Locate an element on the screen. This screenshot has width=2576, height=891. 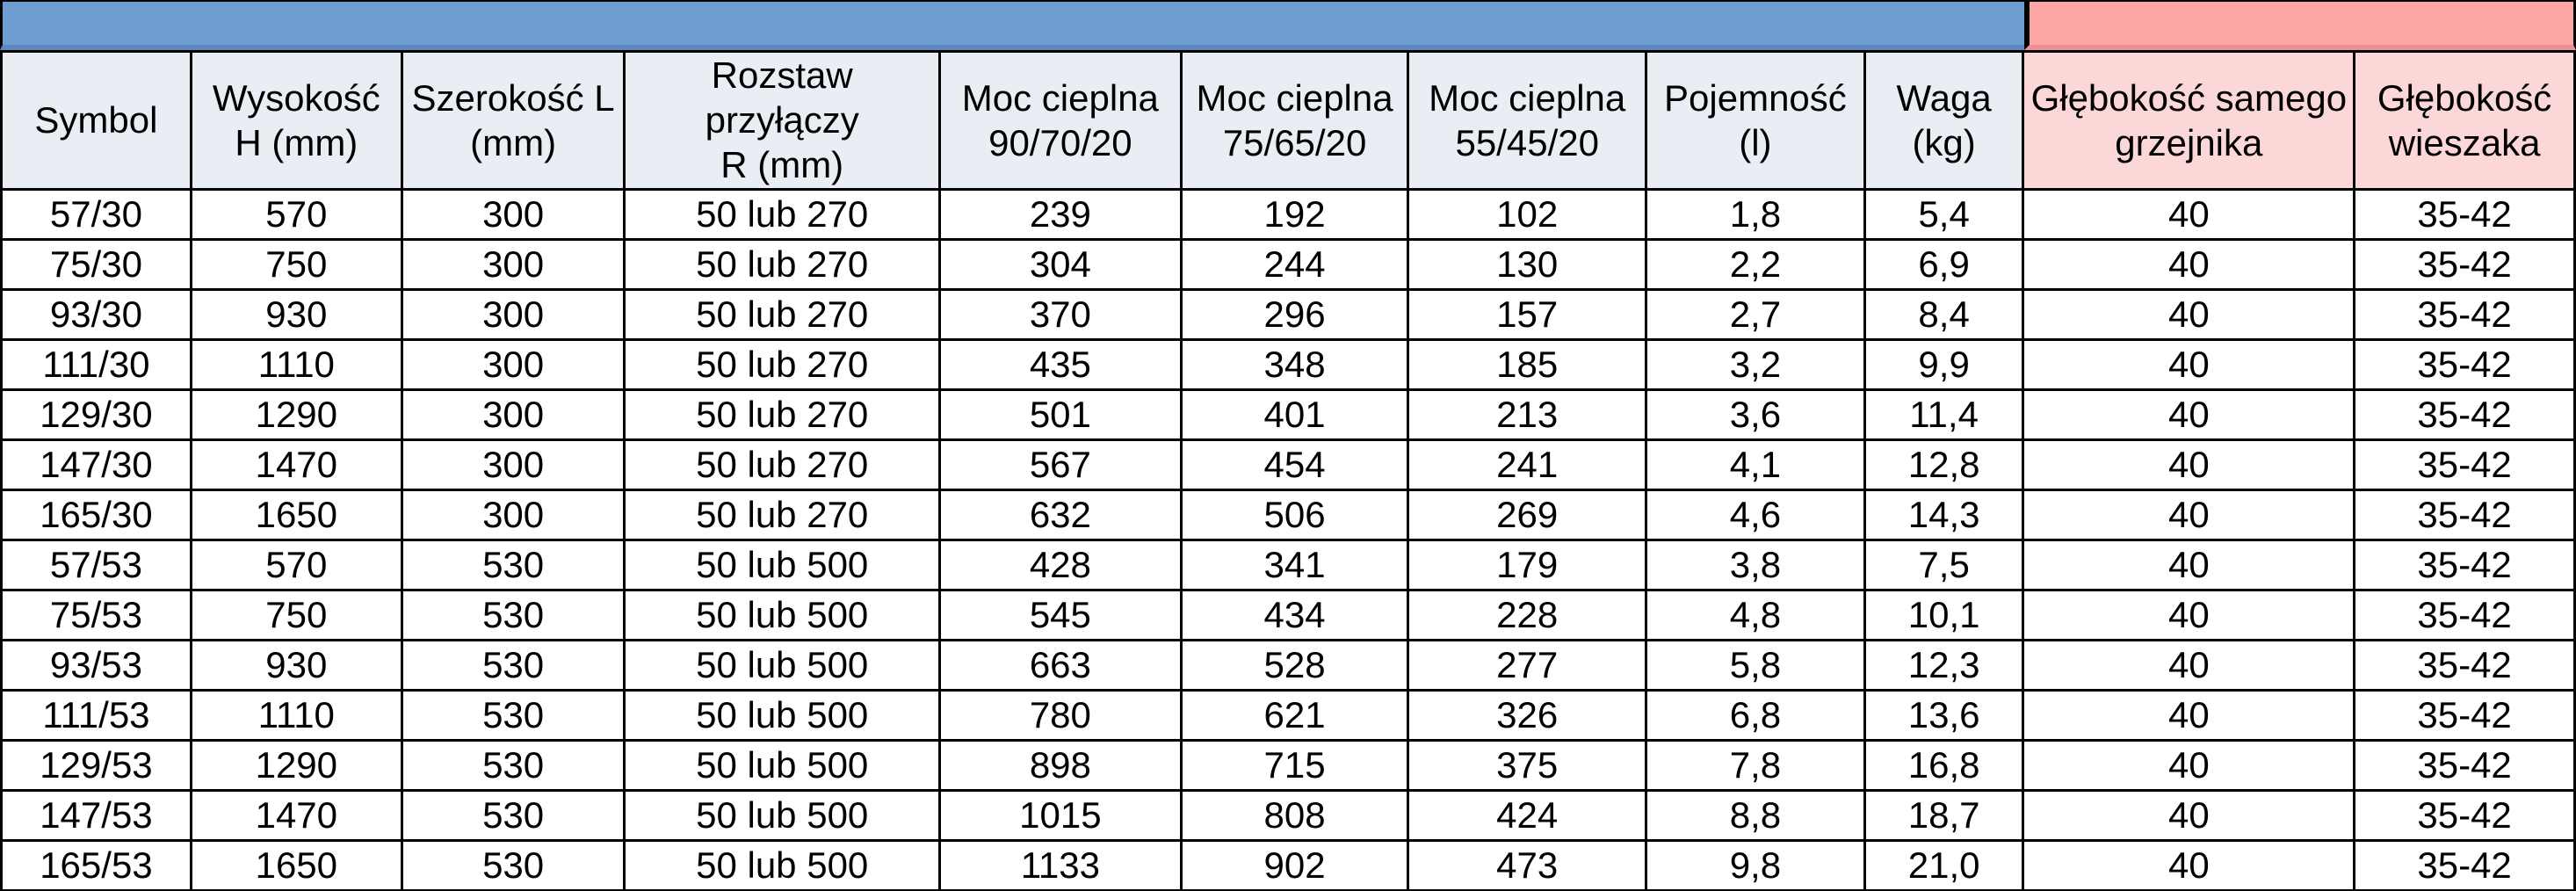
cell-power_90_70_20: 567 is located at coordinates (1061, 465).